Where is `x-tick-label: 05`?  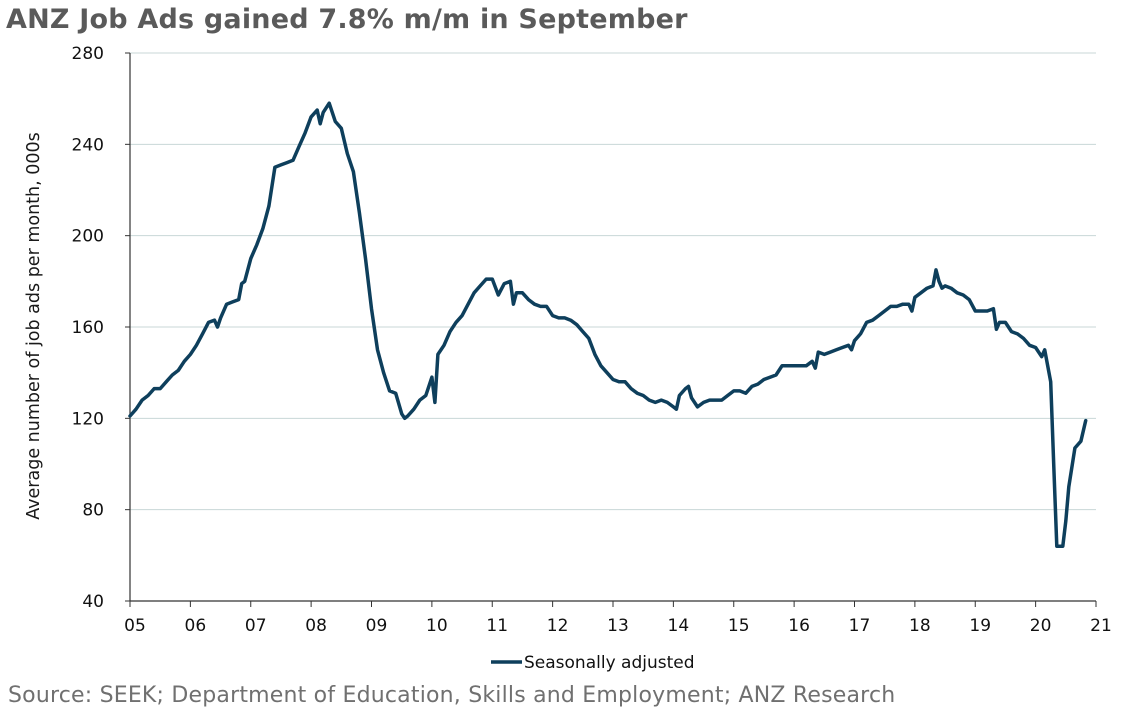 x-tick-label: 05 is located at coordinates (135, 626).